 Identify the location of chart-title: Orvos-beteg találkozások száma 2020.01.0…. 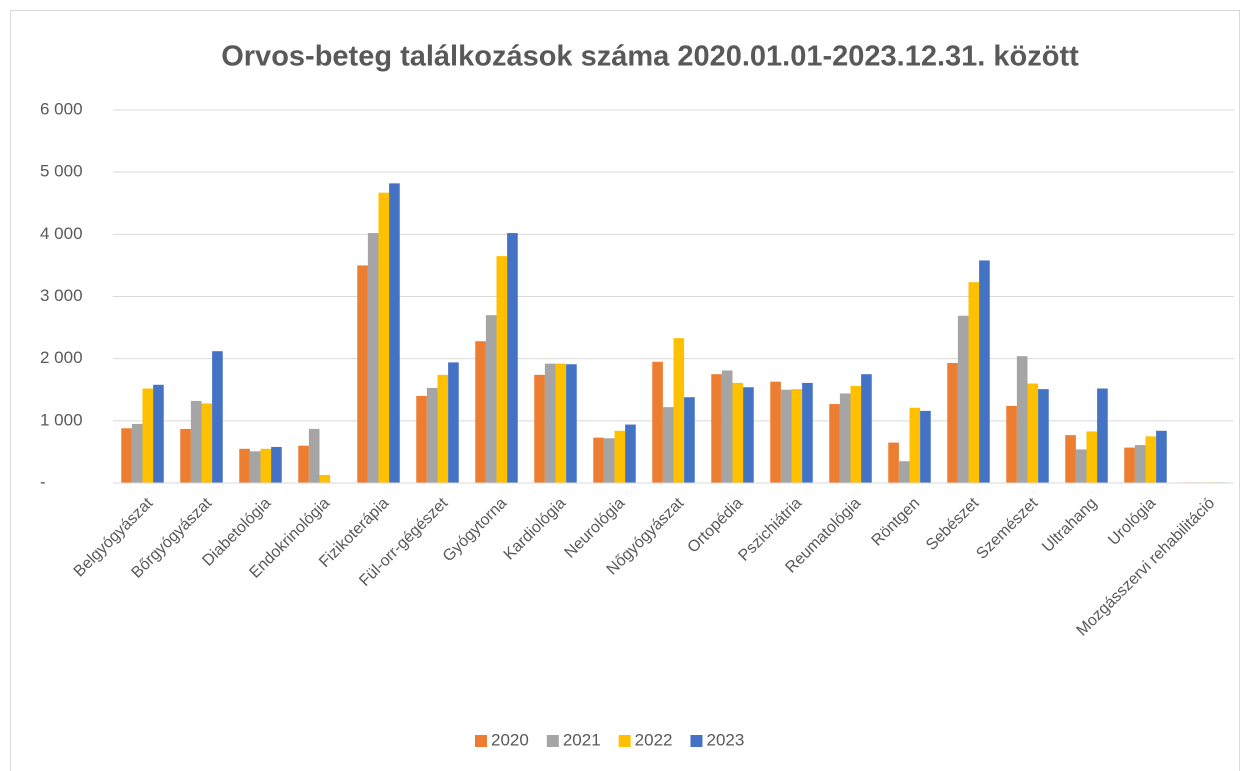
(650, 57).